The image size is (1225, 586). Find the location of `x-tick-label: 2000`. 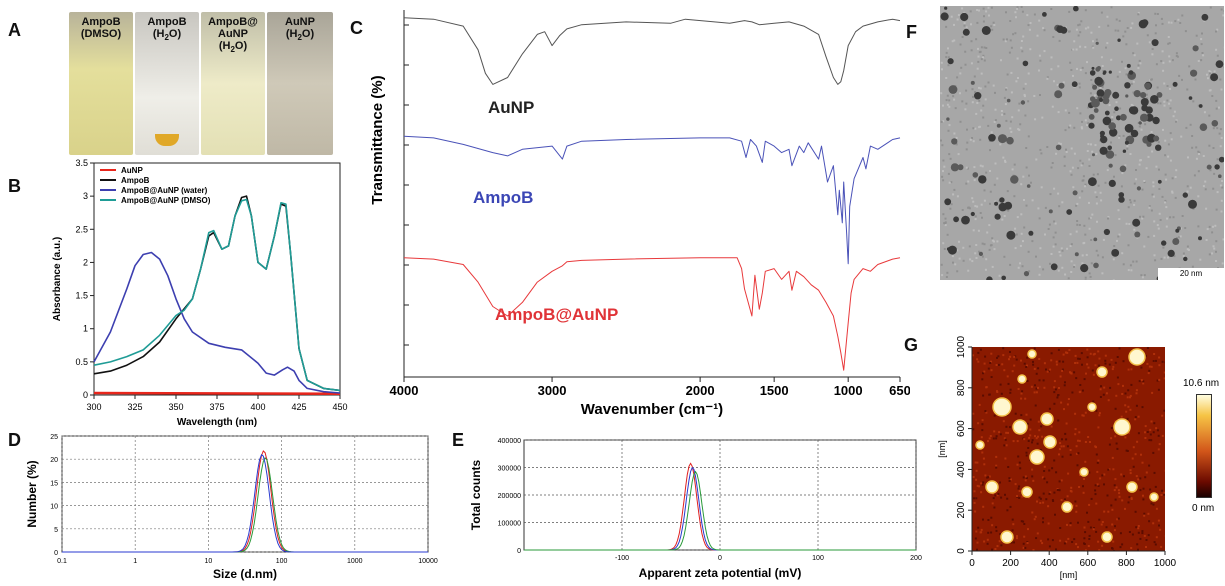

x-tick-label: 2000 is located at coordinates (700, 390).